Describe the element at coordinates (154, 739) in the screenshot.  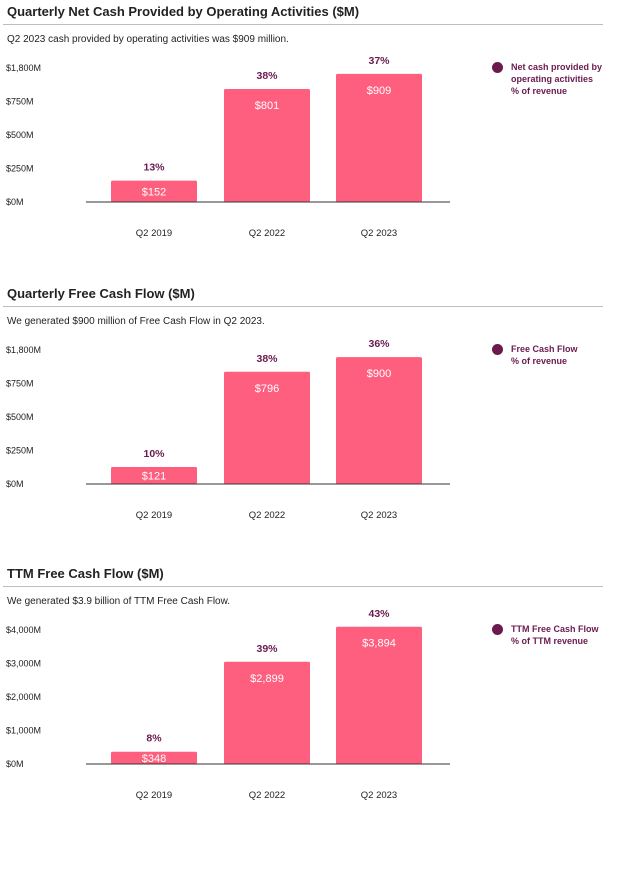
I see `percent-label: 8%` at that location.